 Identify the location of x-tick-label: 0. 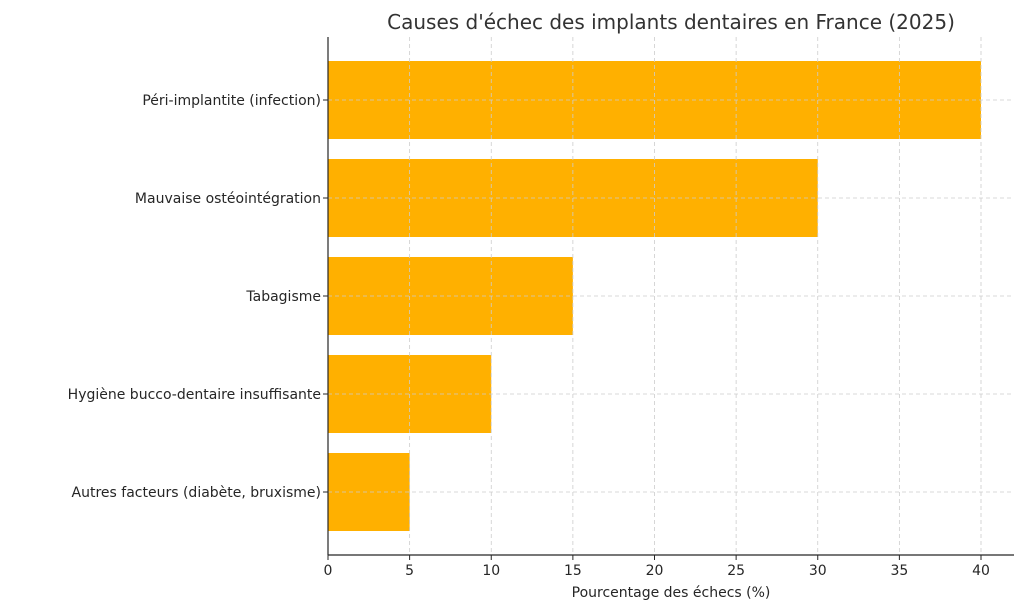
(328, 571).